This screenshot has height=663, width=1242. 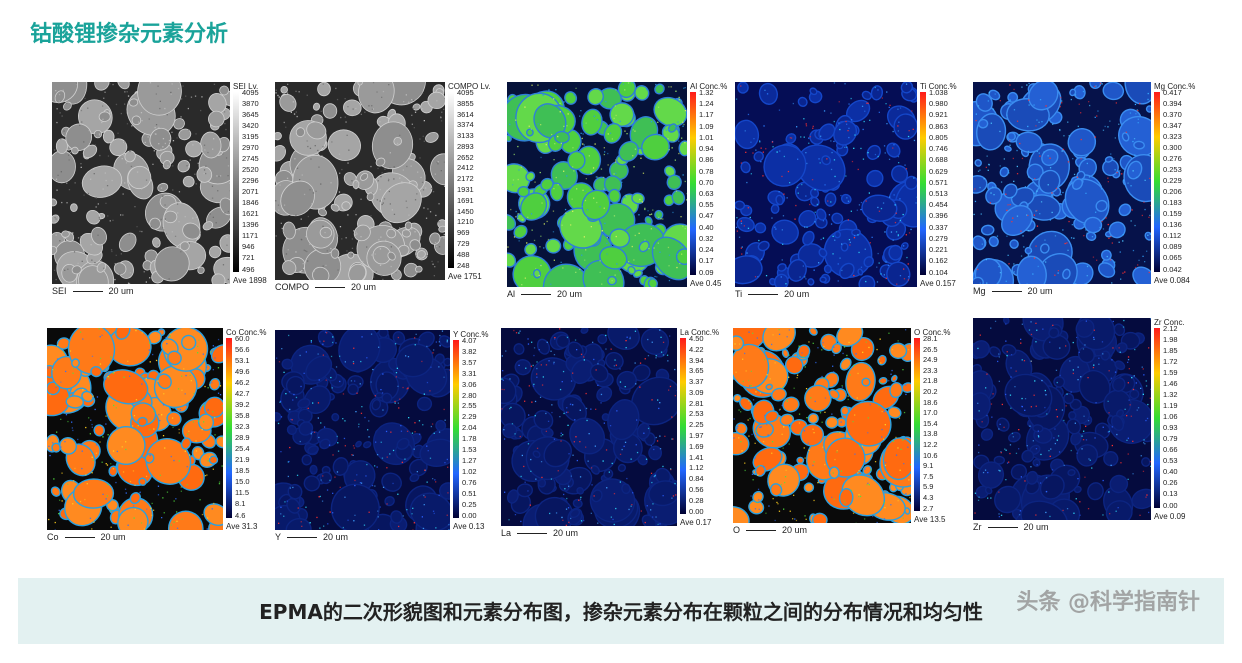 What do you see at coordinates (1170, 340) in the screenshot?
I see `colorbar-tick: 1.98` at bounding box center [1170, 340].